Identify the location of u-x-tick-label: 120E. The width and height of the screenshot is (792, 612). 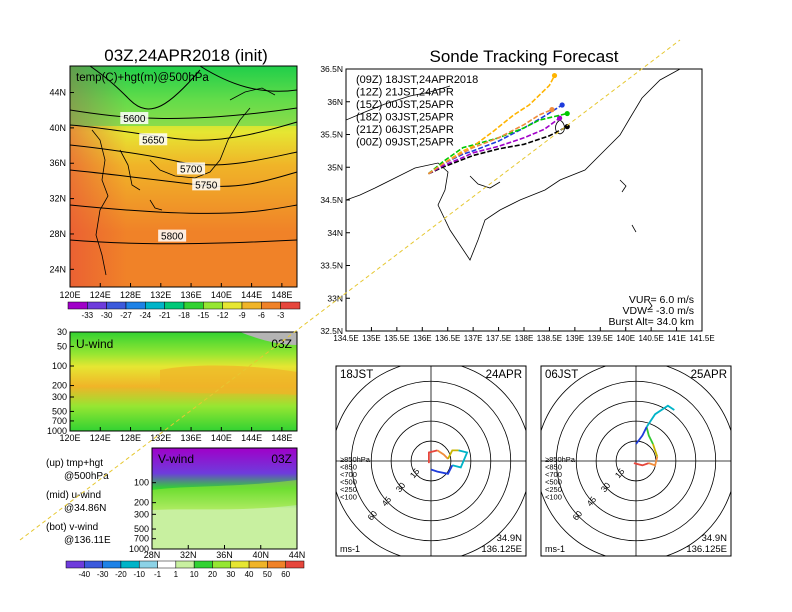
(69, 438).